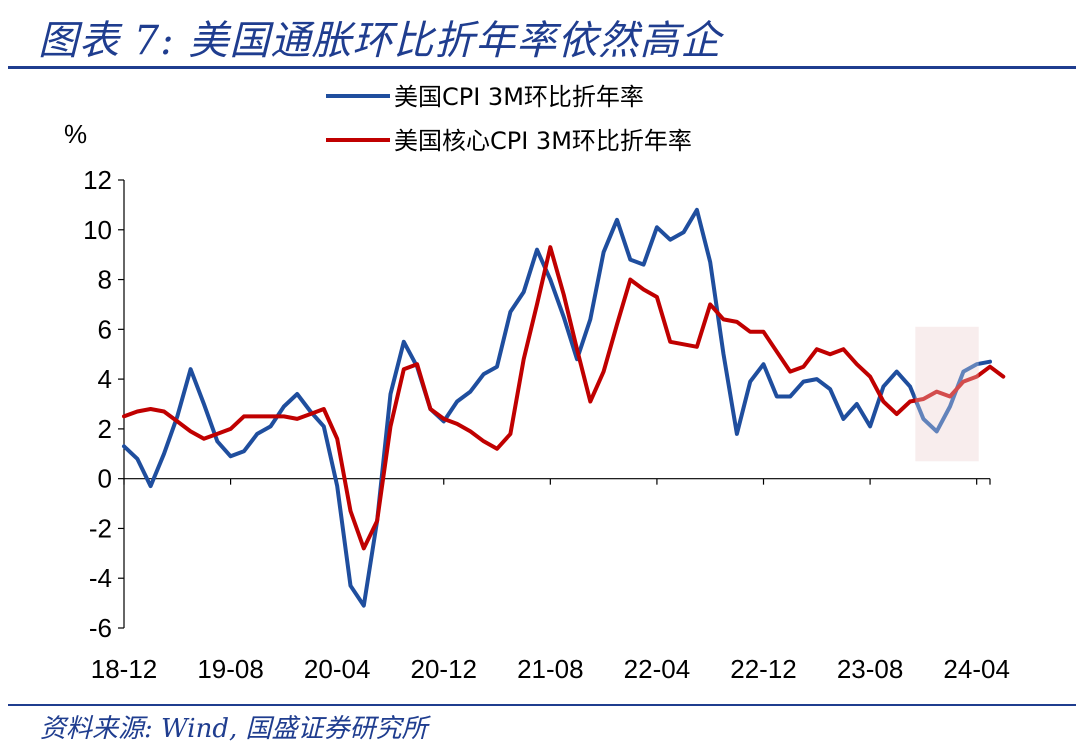 Image resolution: width=1080 pixels, height=745 pixels. I want to click on source-note: 资料来源: Wind, 国盛证券研究所, so click(234, 729).